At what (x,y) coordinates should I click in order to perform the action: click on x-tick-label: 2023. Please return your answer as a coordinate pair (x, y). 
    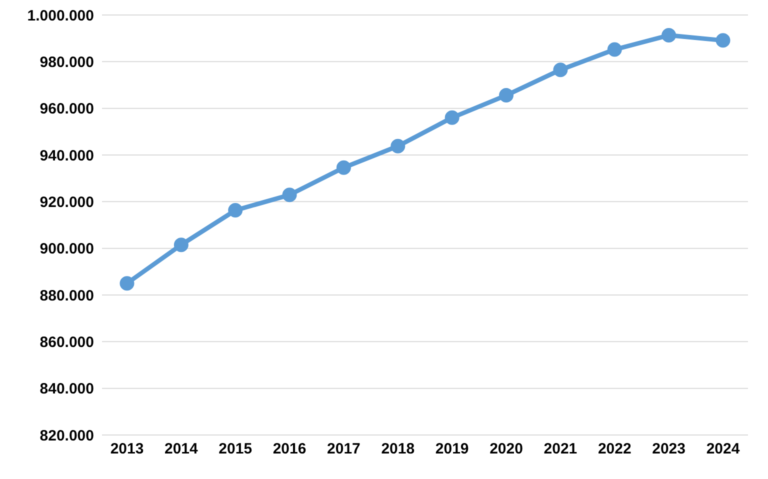
    Looking at the image, I should click on (669, 449).